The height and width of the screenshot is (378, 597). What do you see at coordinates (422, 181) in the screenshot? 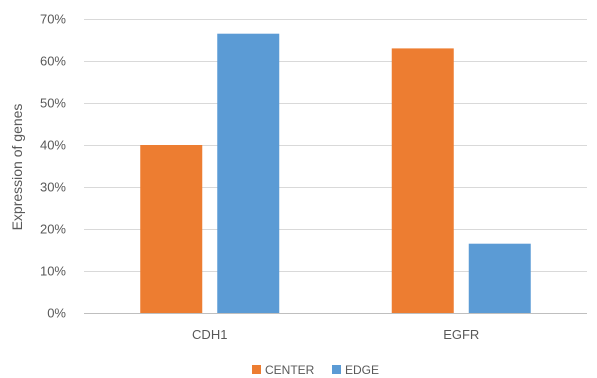
I see `bar-center-egfr` at bounding box center [422, 181].